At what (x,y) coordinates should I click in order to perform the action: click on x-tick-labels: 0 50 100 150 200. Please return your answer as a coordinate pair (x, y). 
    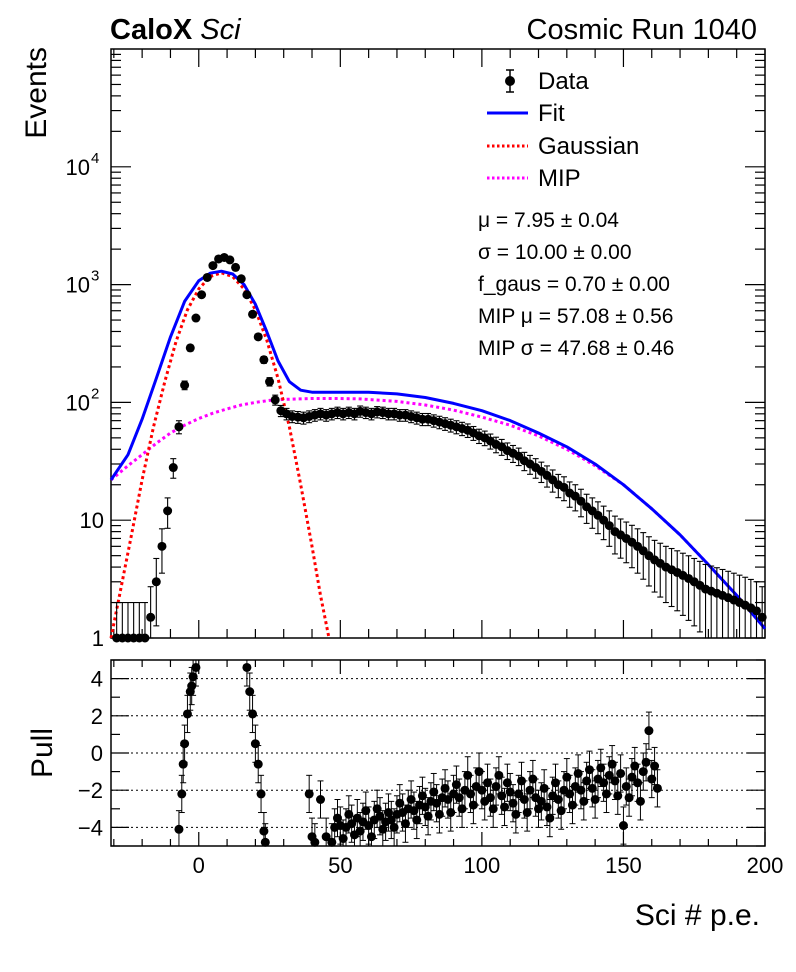
    Looking at the image, I should click on (488, 865).